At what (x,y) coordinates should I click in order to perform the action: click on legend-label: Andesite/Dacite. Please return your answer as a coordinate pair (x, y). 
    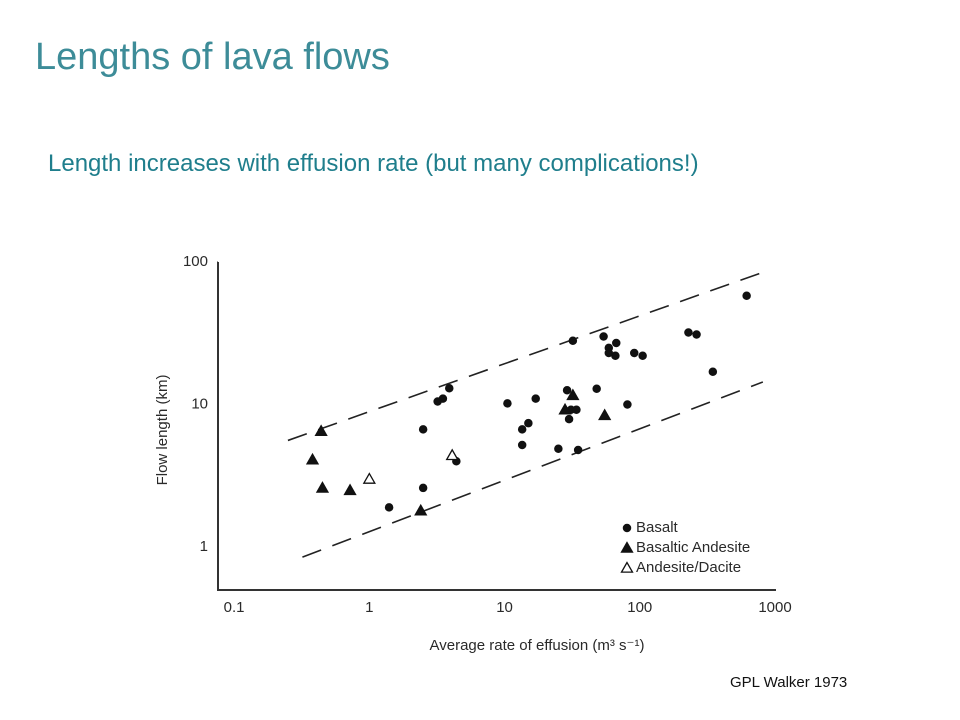
    Looking at the image, I should click on (688, 567).